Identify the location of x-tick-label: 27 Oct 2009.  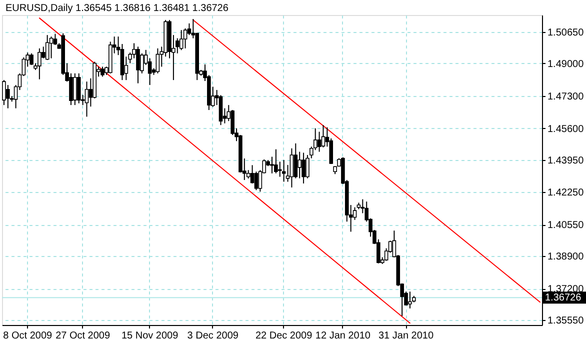
(83, 335).